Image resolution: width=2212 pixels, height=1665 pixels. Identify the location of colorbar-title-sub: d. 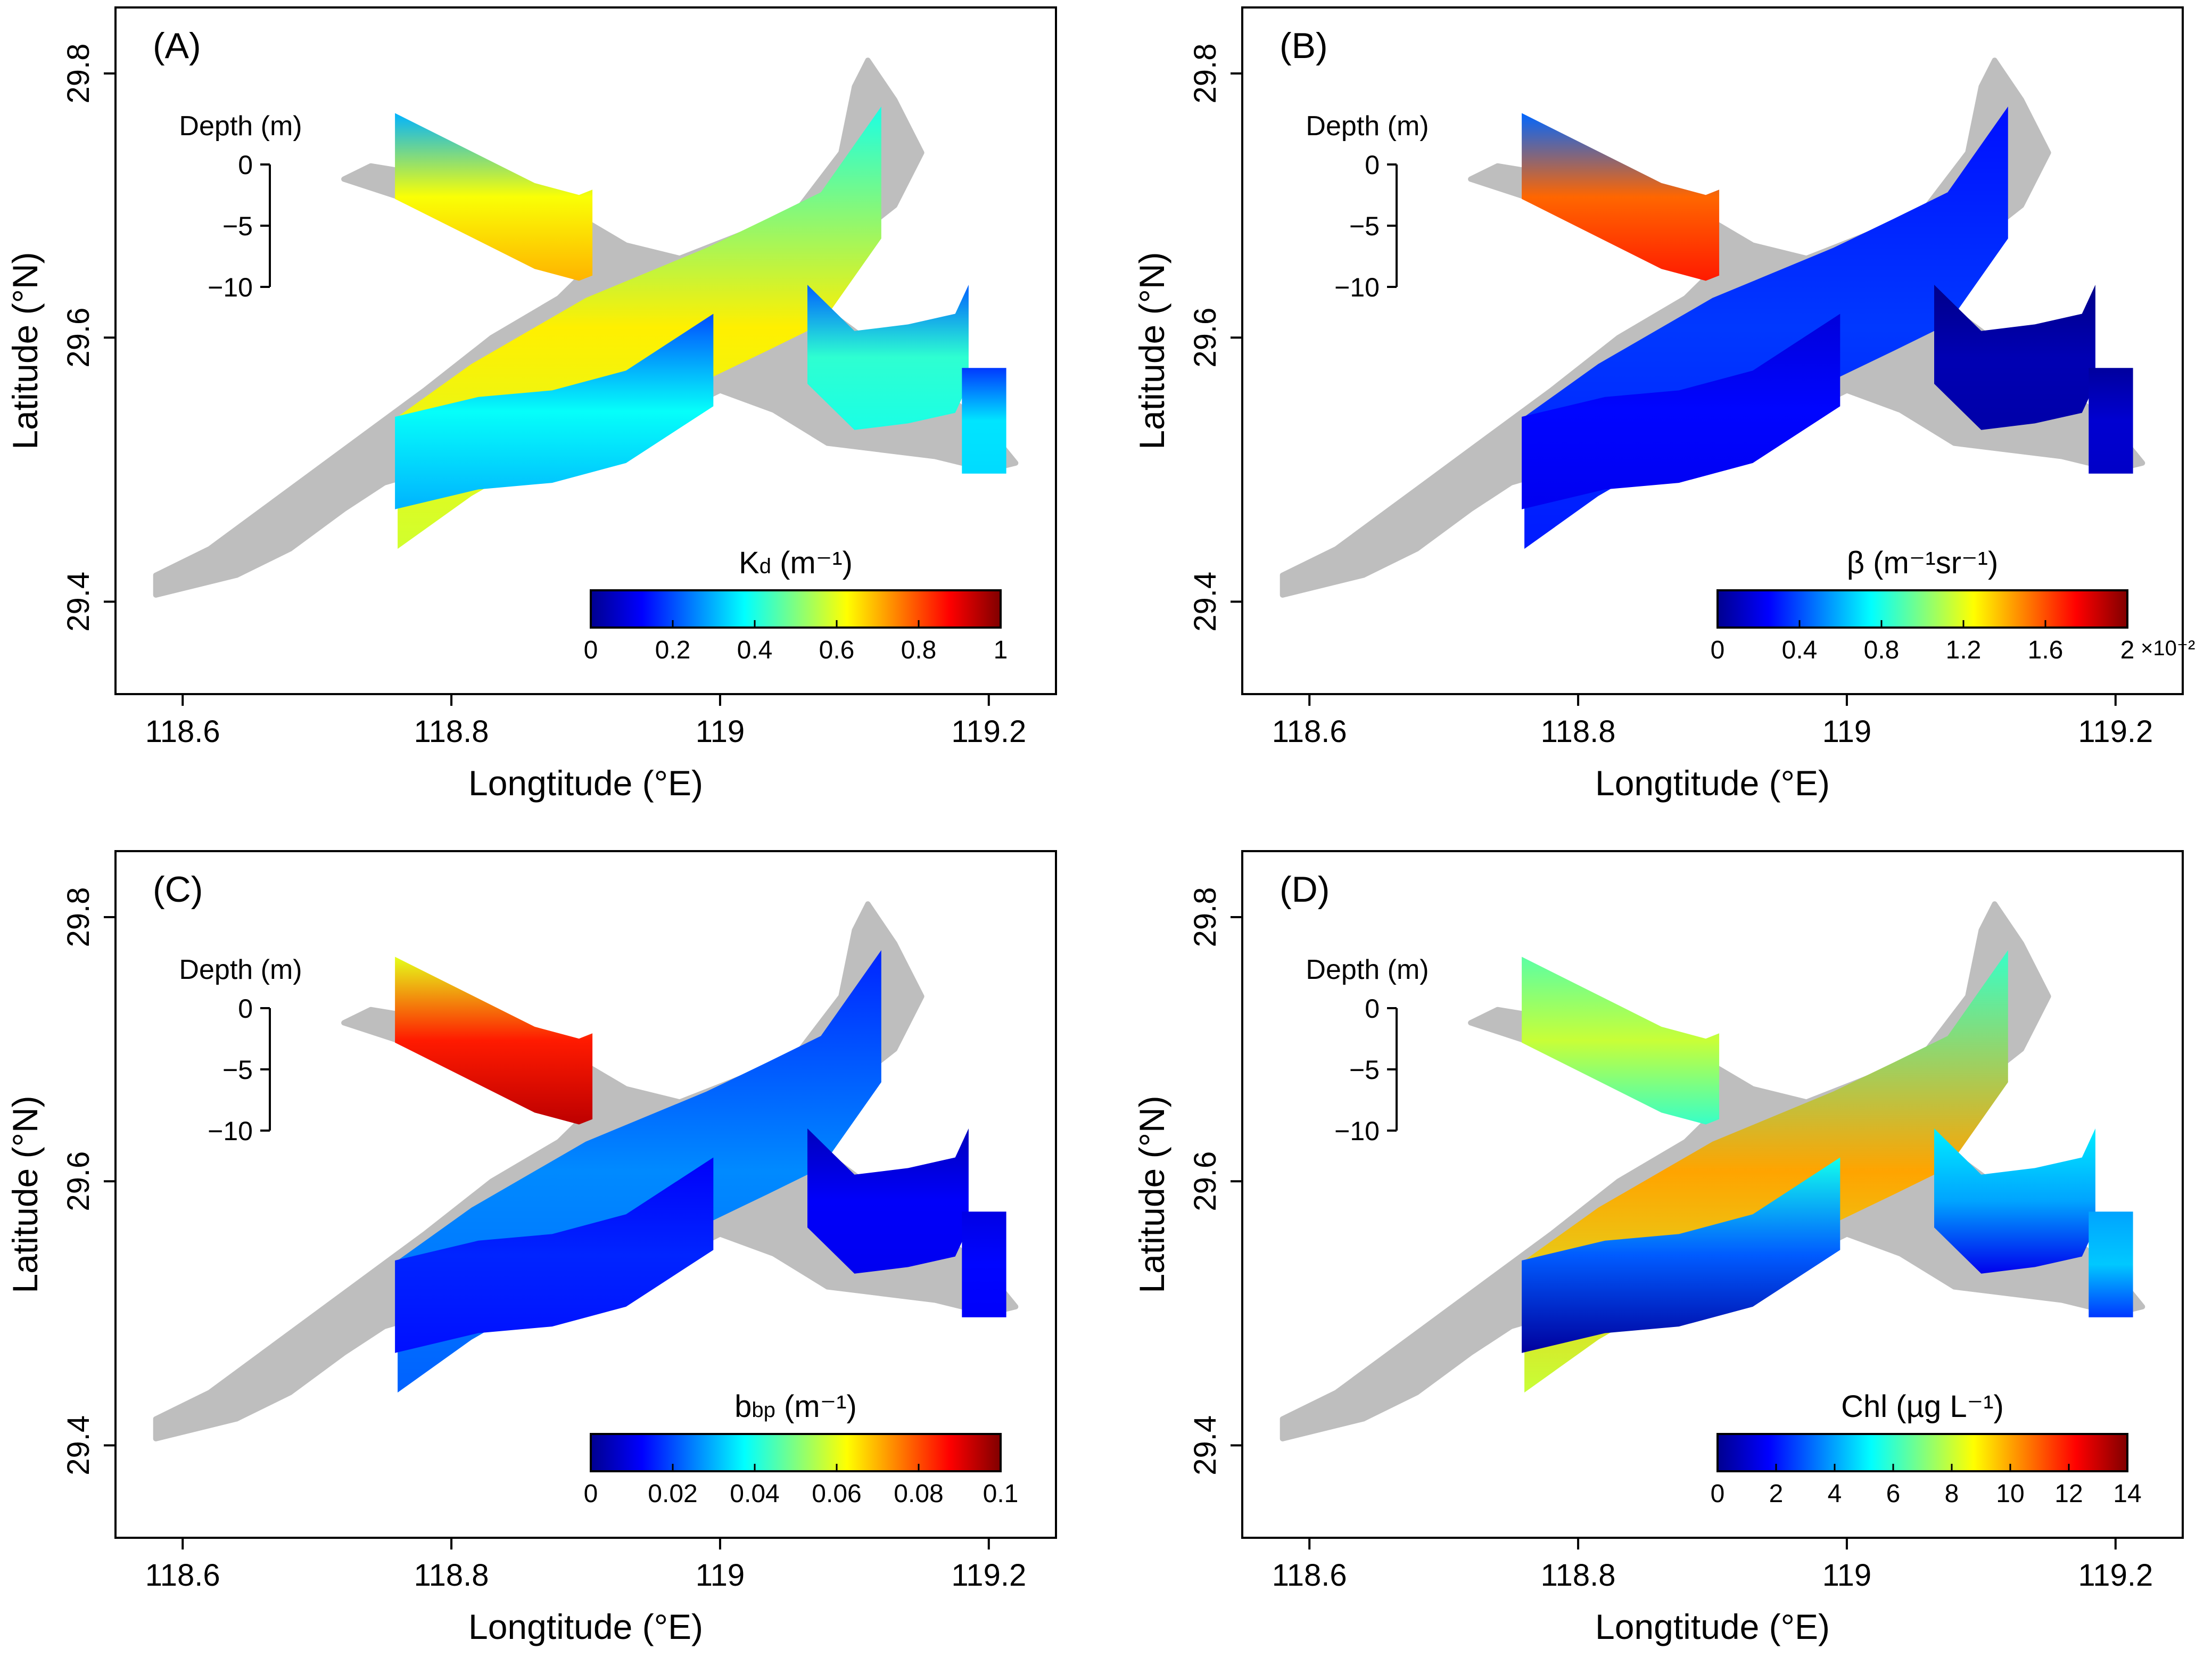
(766, 566).